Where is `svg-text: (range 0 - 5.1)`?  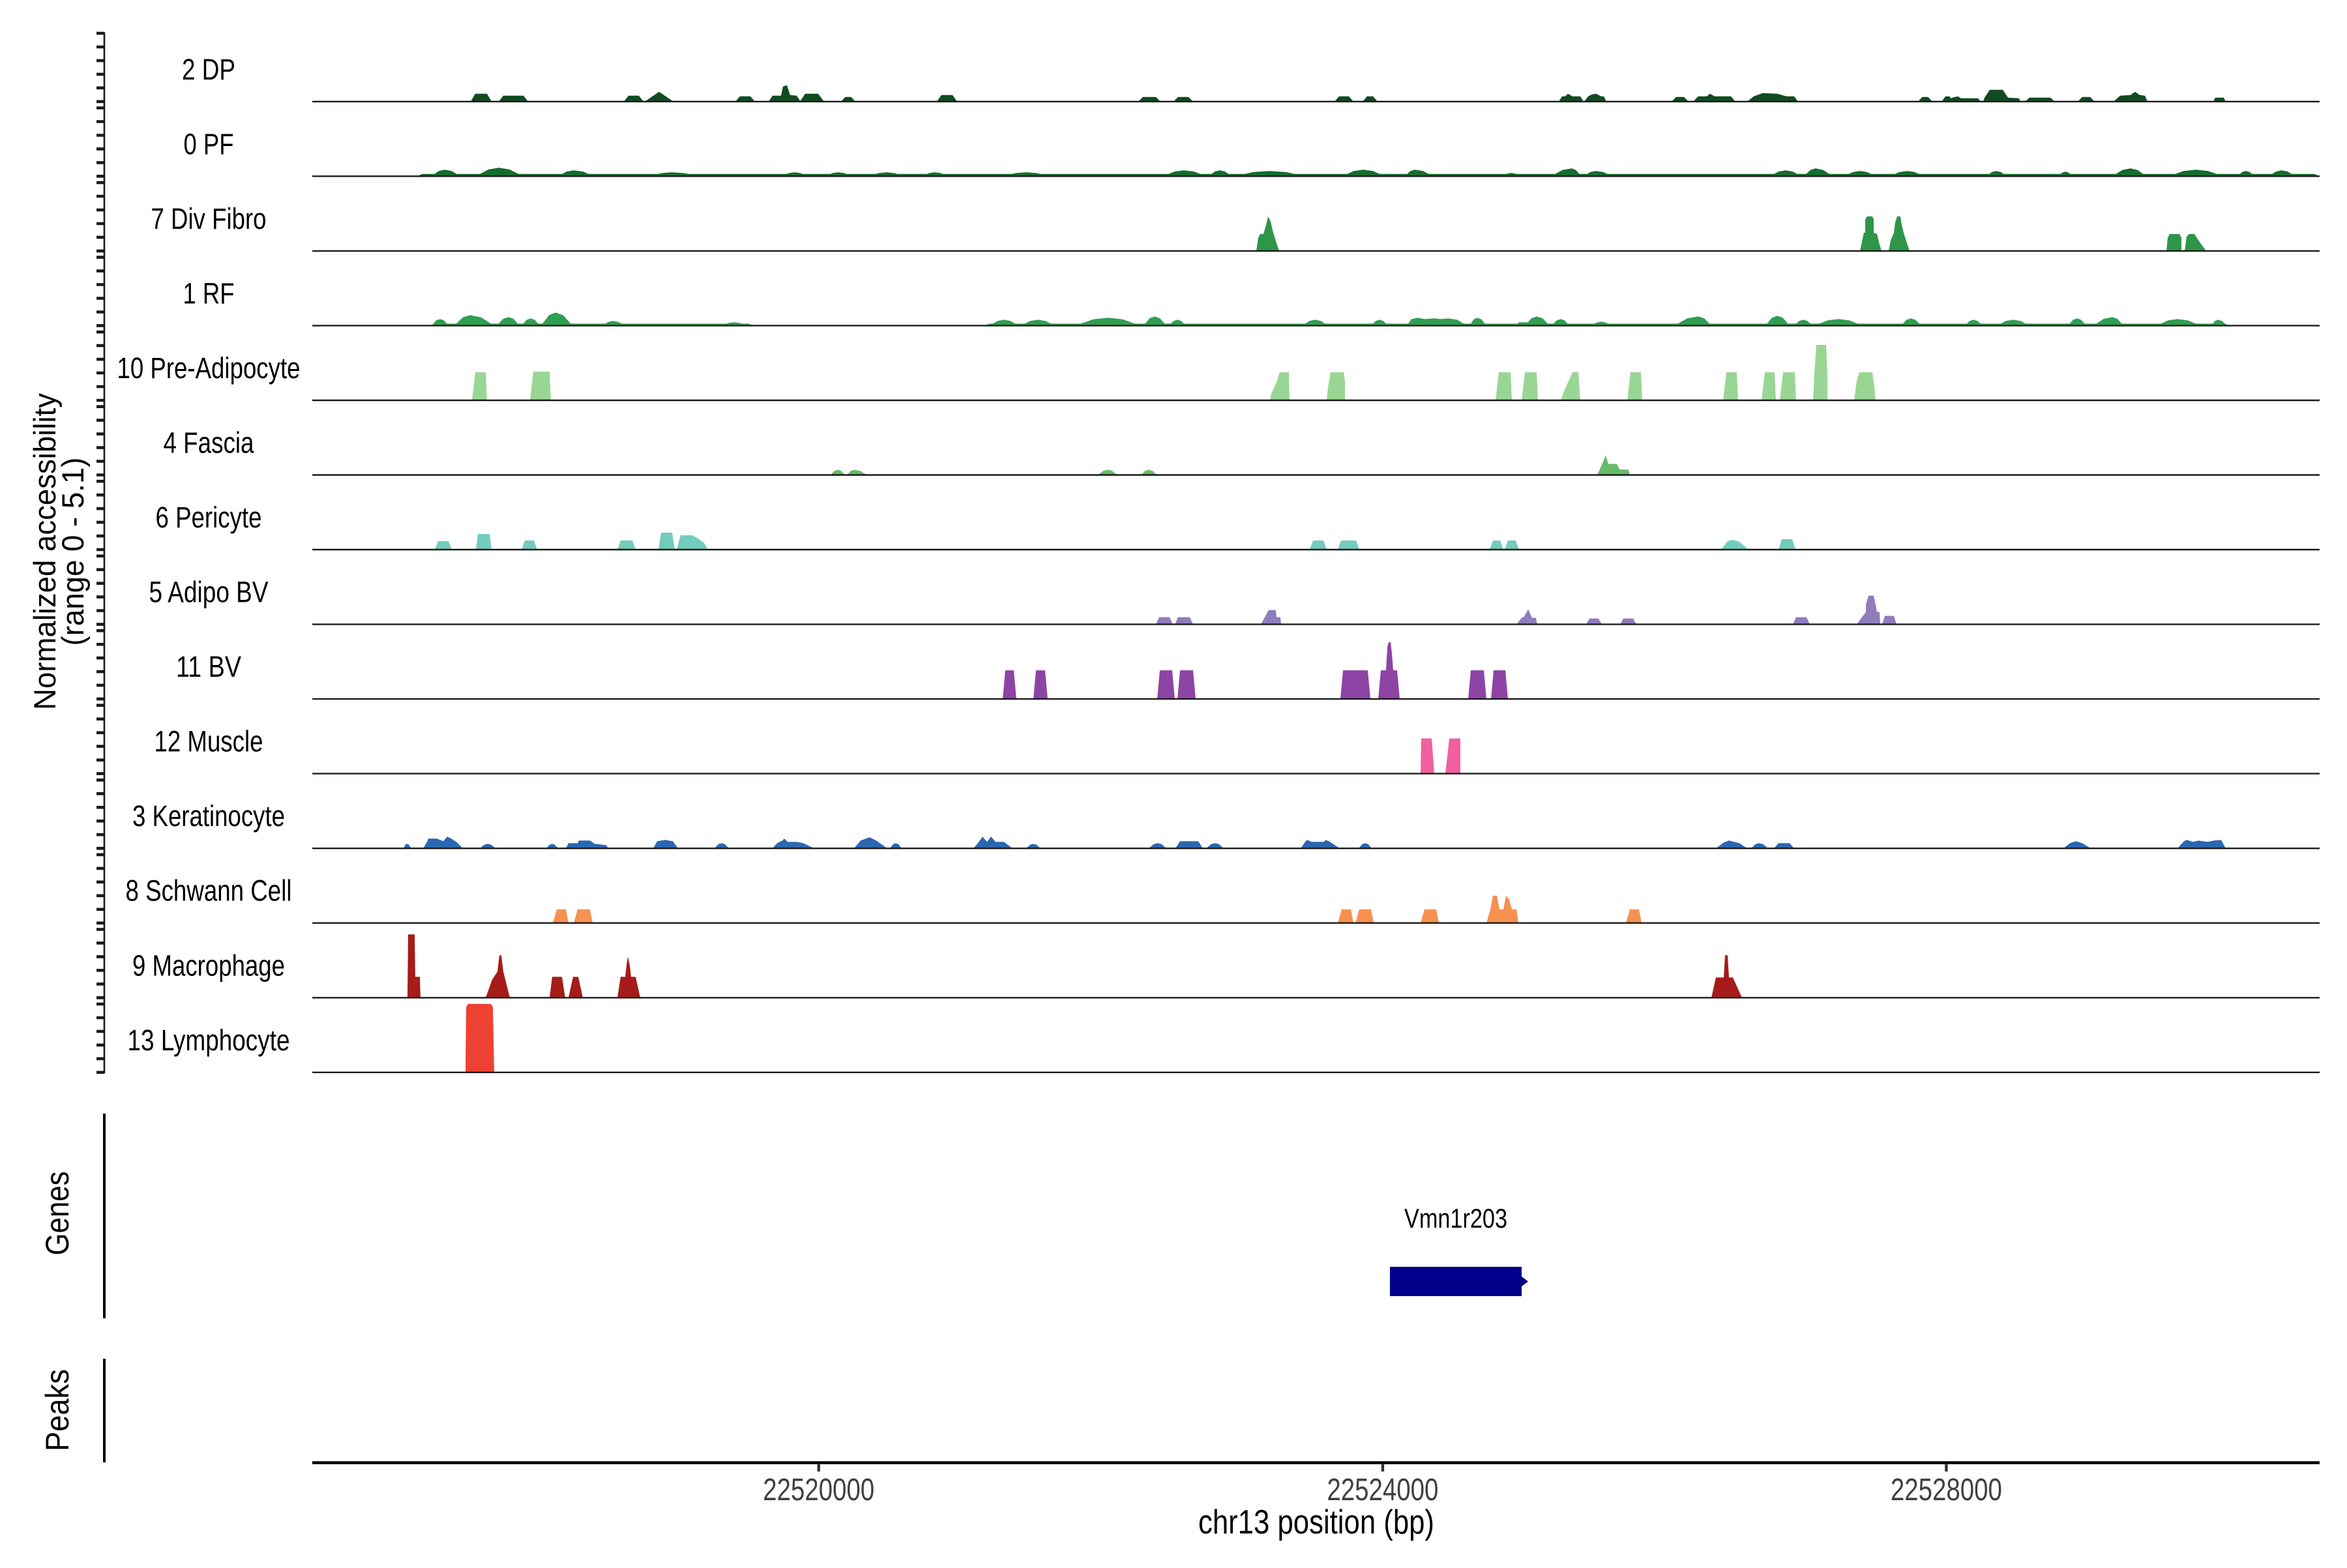 svg-text: (range 0 - 5.1) is located at coordinates (72, 552).